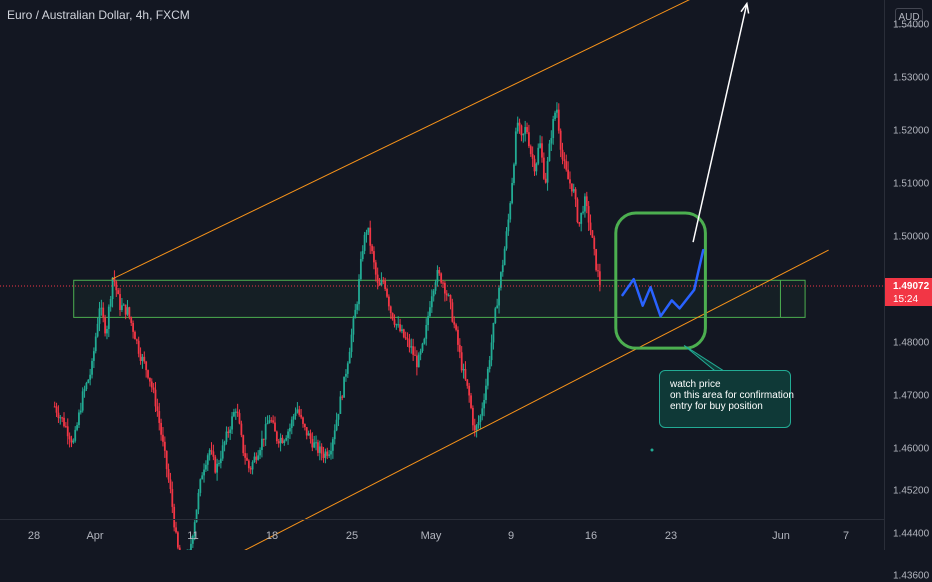  Describe the element at coordinates (745, 7) in the screenshot. I see `arrow-head` at that location.